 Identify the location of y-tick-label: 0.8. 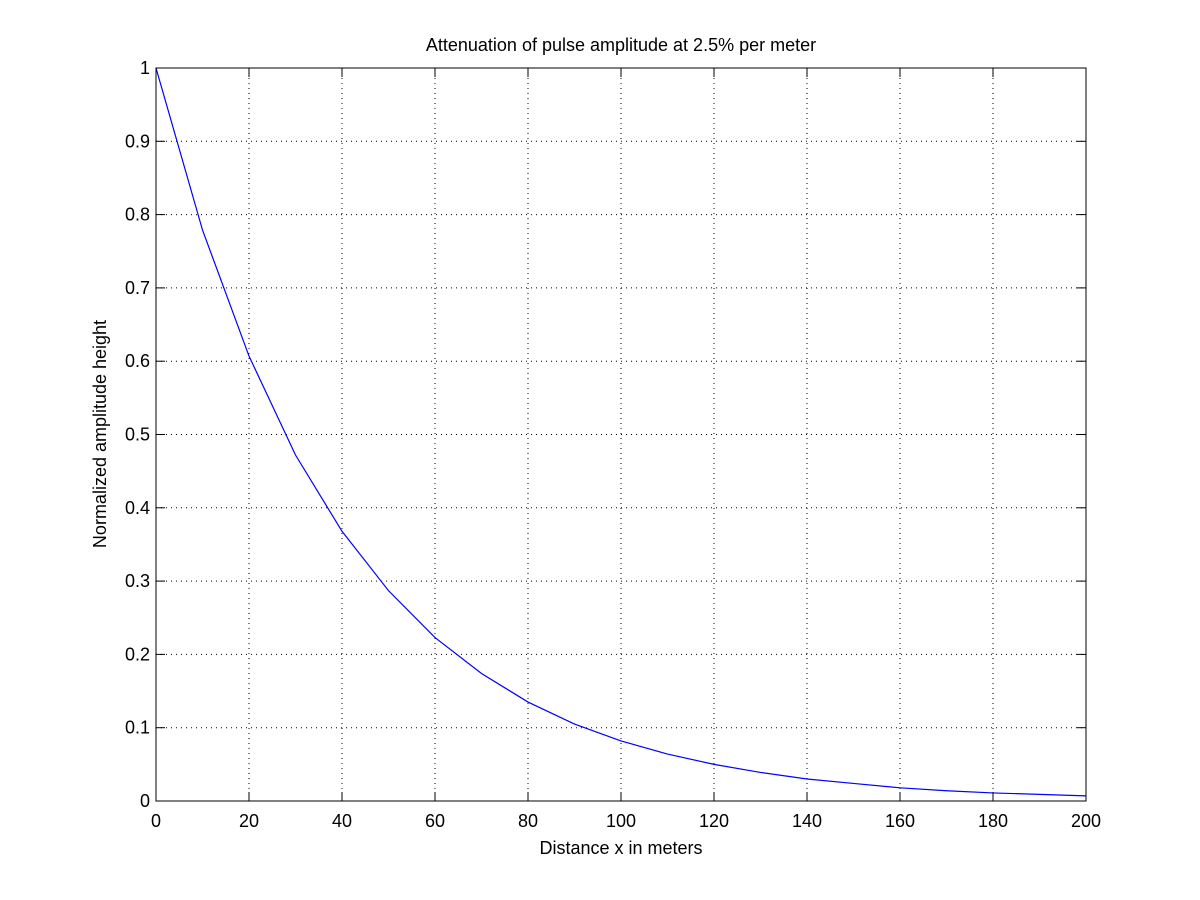
(137, 215).